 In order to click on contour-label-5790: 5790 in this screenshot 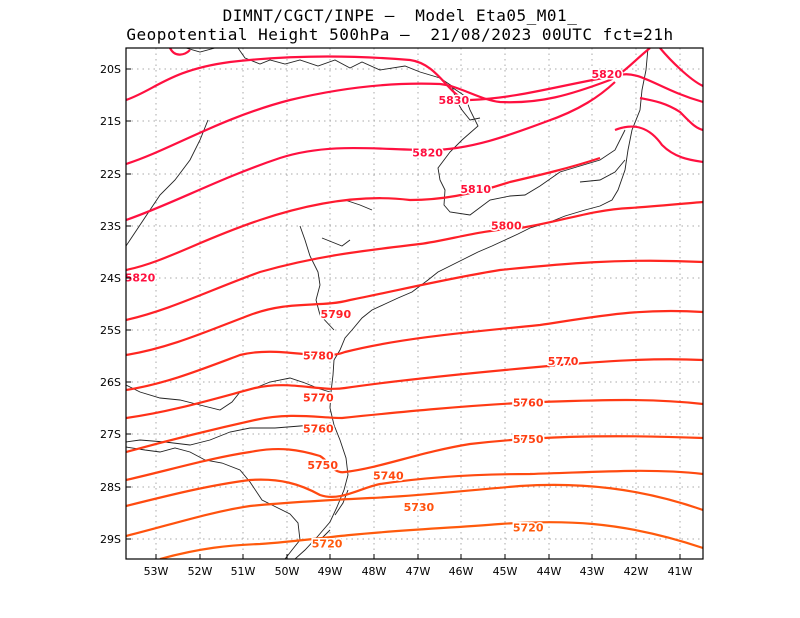, I will do `click(335, 314)`.